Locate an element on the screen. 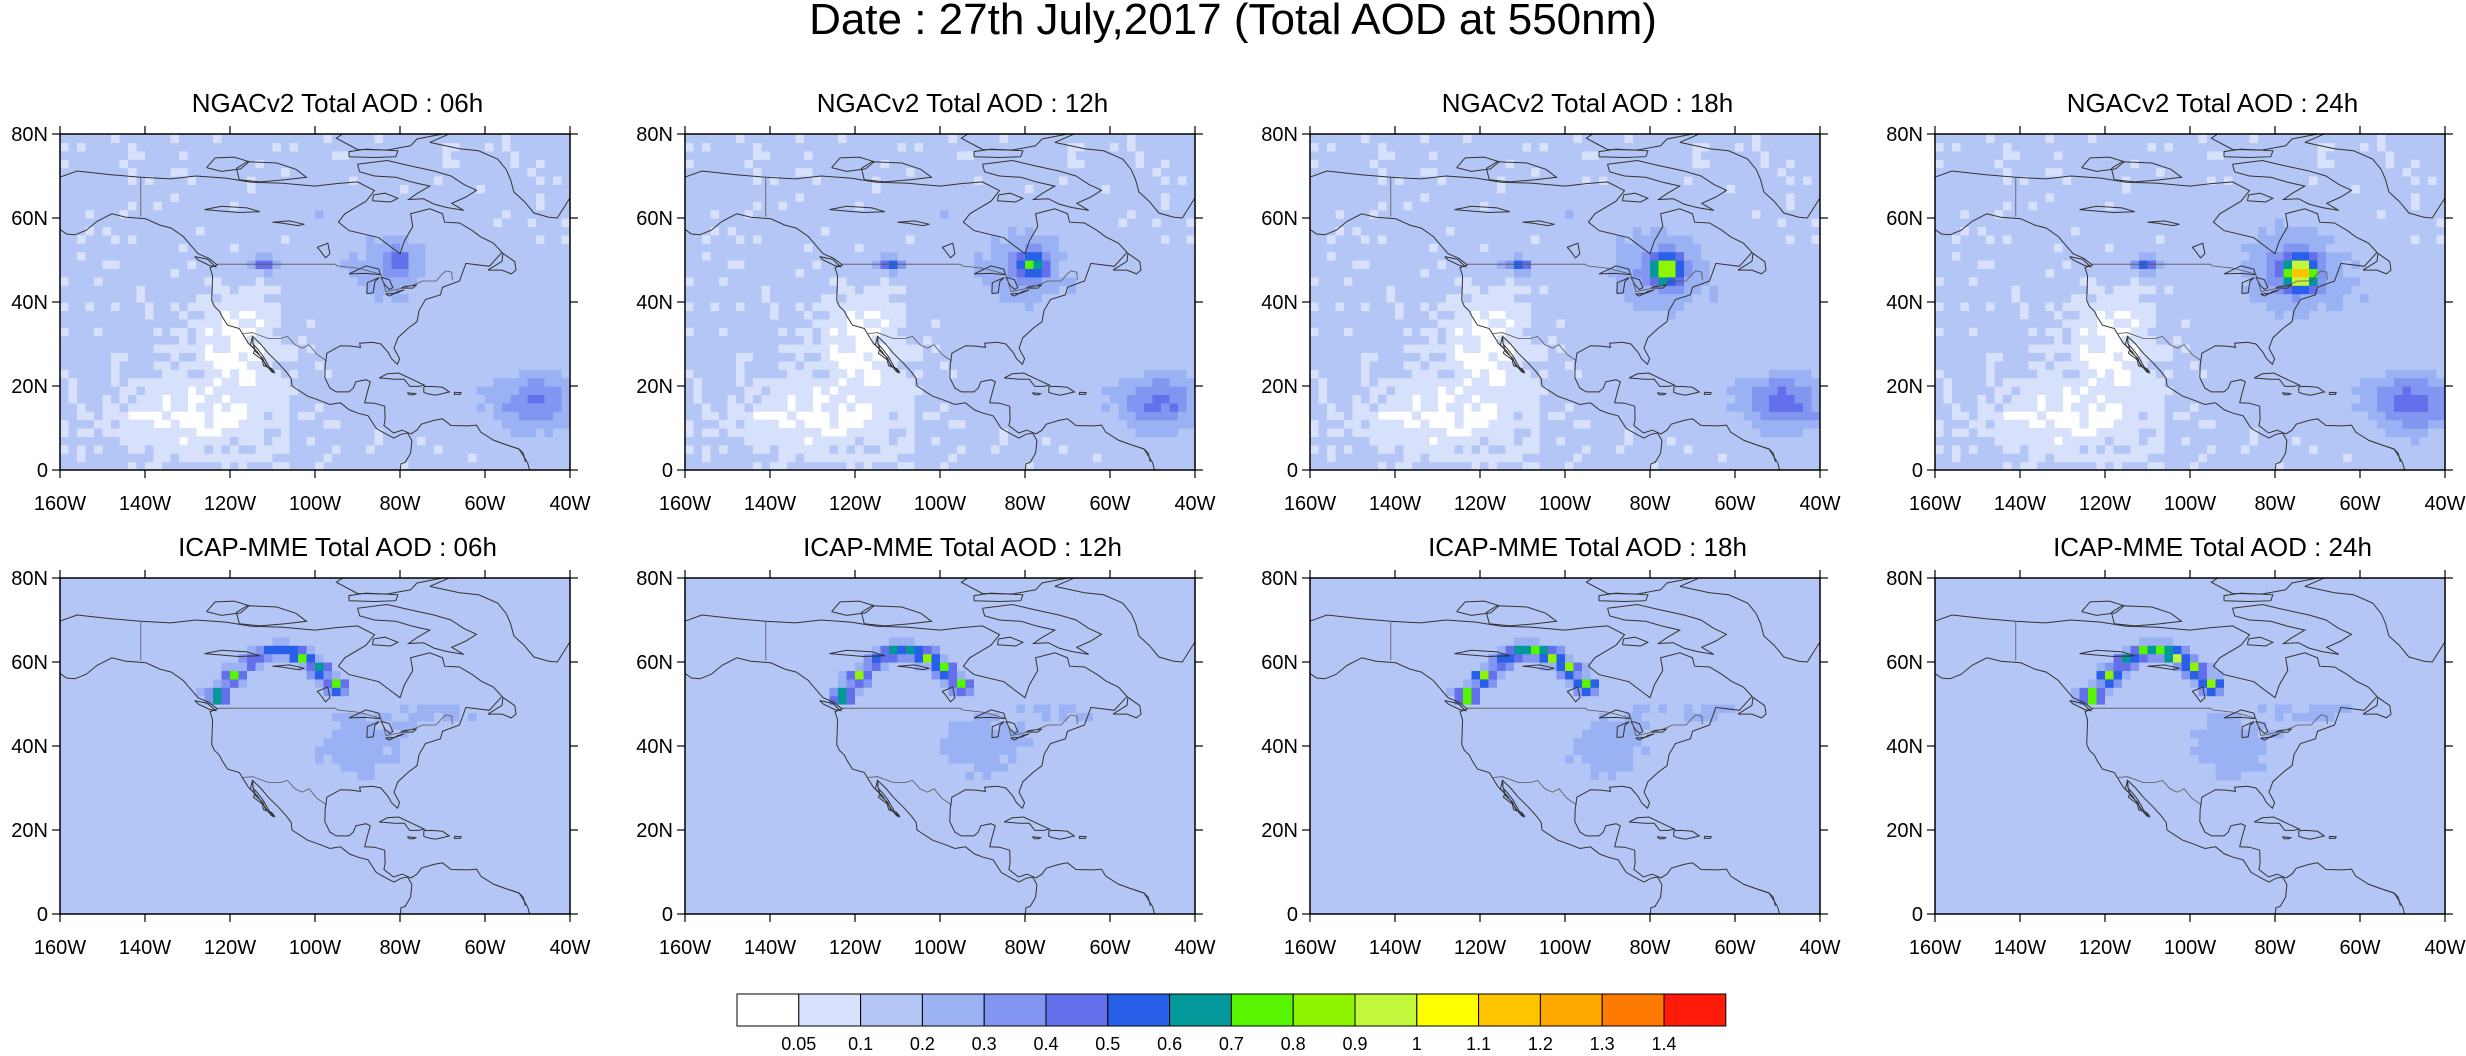 Image resolution: width=2466 pixels, height=1056 pixels. panel-title: NGACv2 Total AOD : 18h is located at coordinates (1587, 103).